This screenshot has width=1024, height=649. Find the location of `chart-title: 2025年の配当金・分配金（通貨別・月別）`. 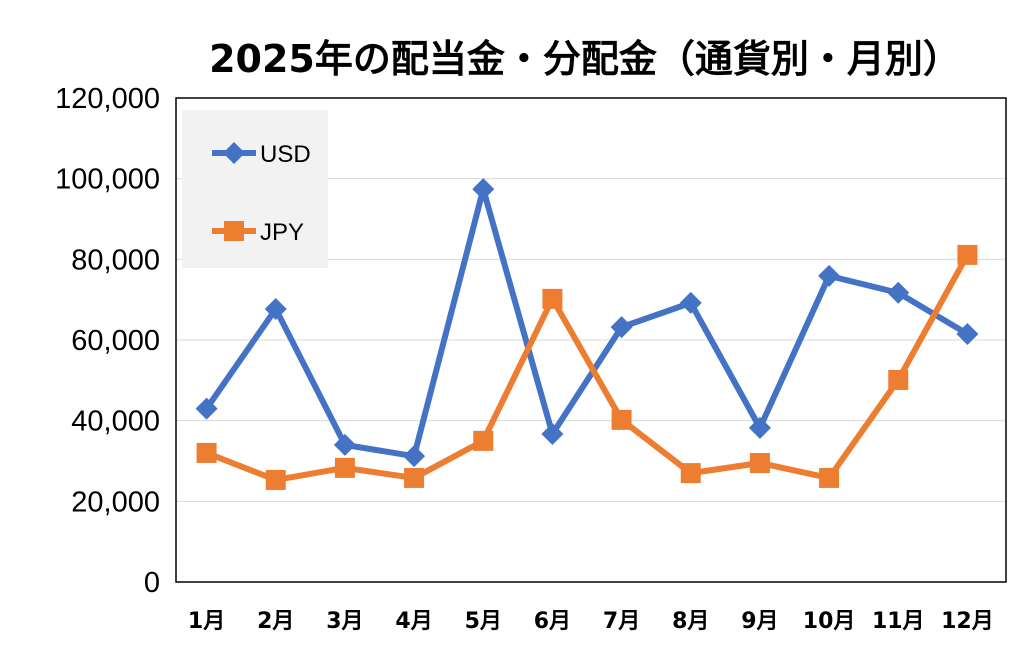

chart-title: 2025年の配当金・分配金（通貨別・月別） is located at coordinates (585, 59).